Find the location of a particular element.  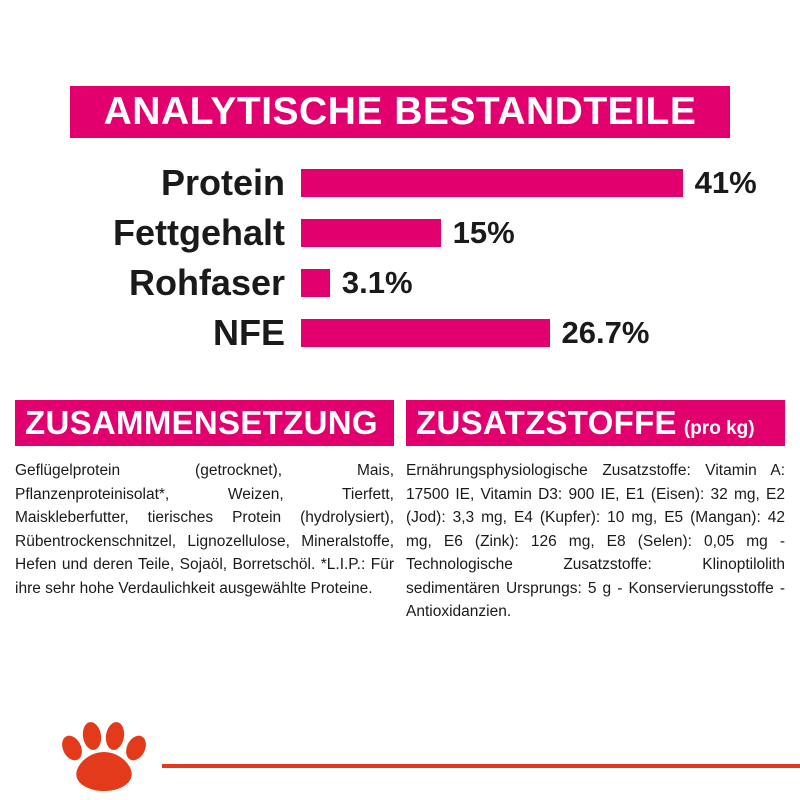

additives-title-suffix: (pro kg) is located at coordinates (719, 428).